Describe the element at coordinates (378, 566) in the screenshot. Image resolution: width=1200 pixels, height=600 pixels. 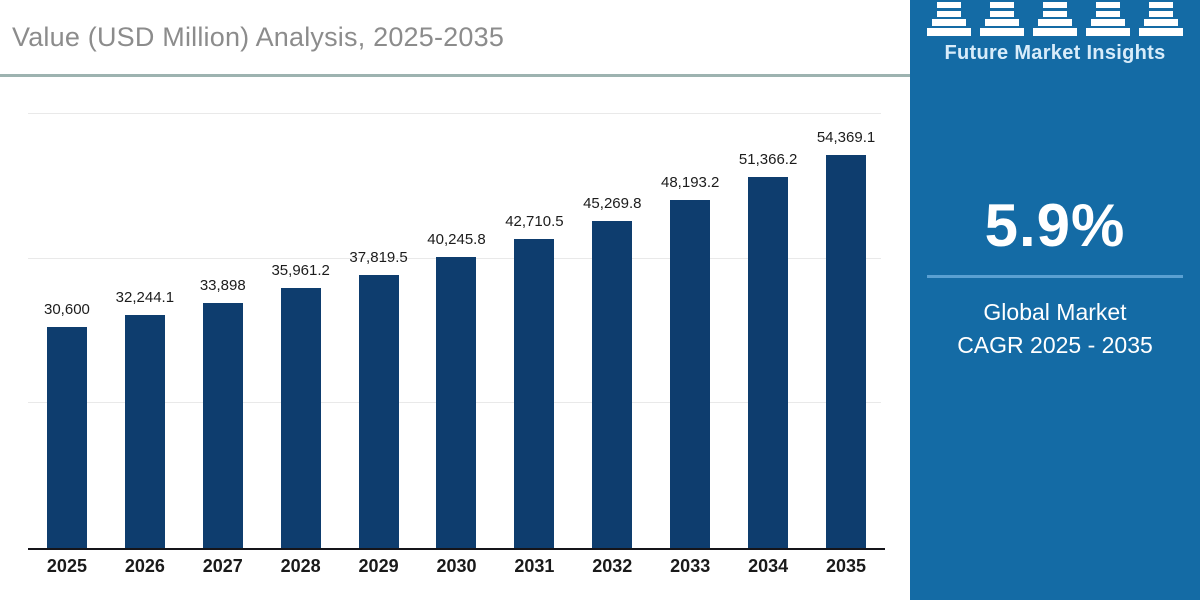
I see `x-tick-label: 2029` at that location.